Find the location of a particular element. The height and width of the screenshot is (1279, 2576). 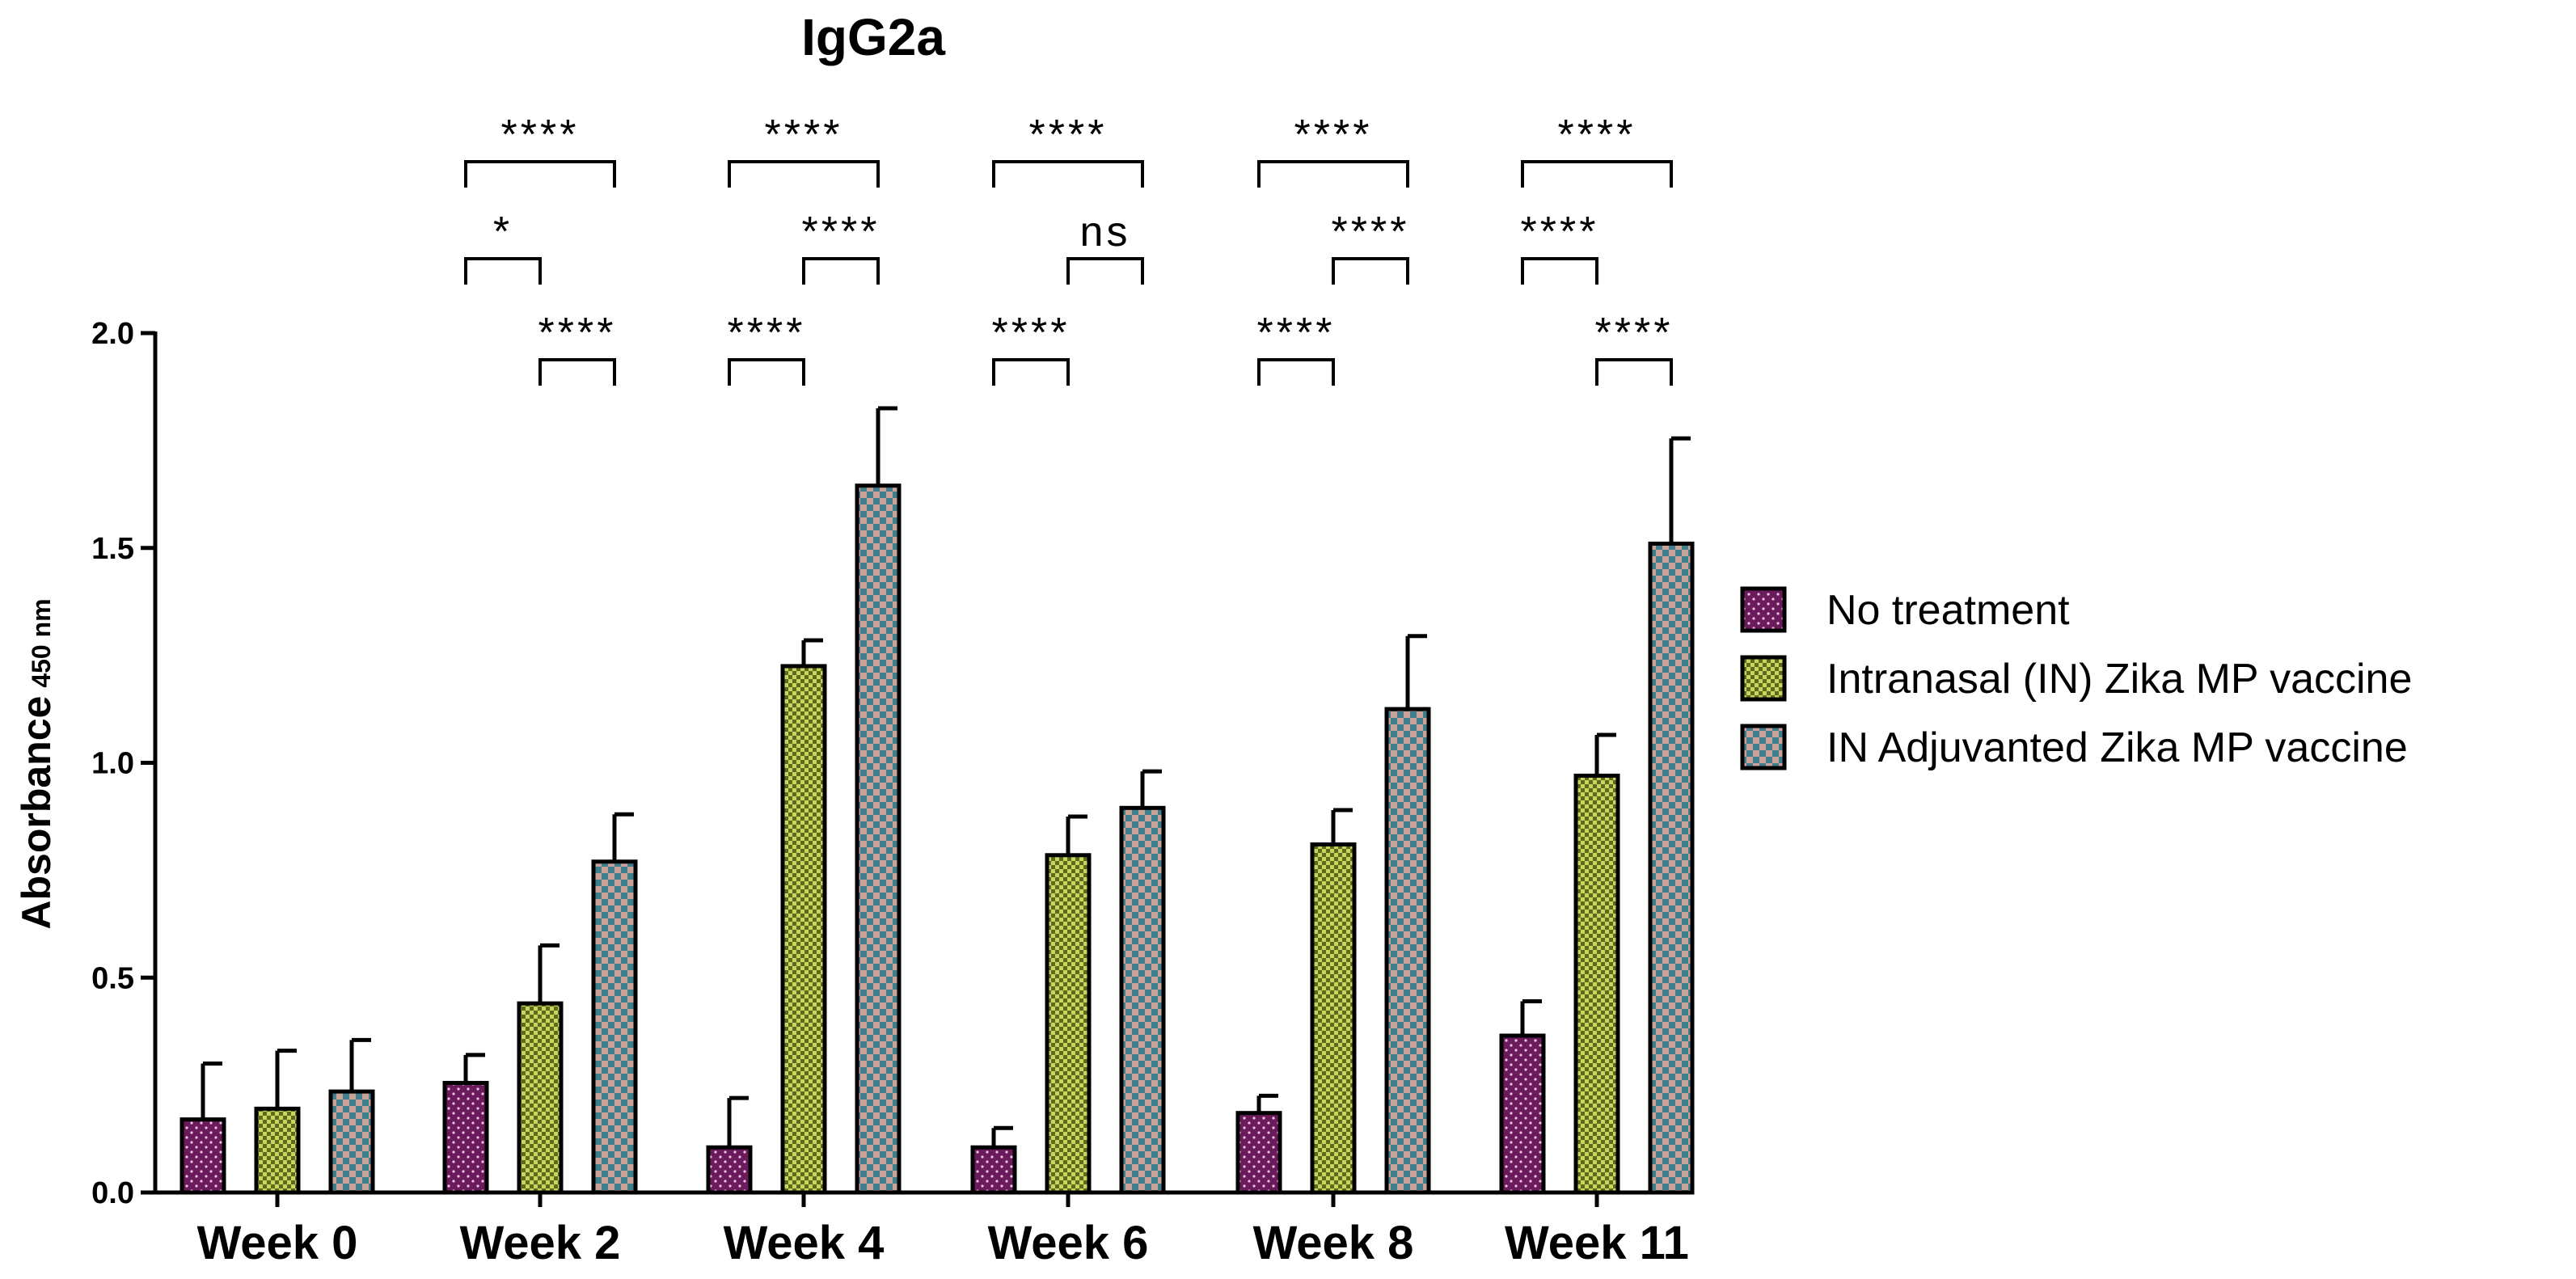

legend-label-1: No treatment is located at coordinates (1948, 610).